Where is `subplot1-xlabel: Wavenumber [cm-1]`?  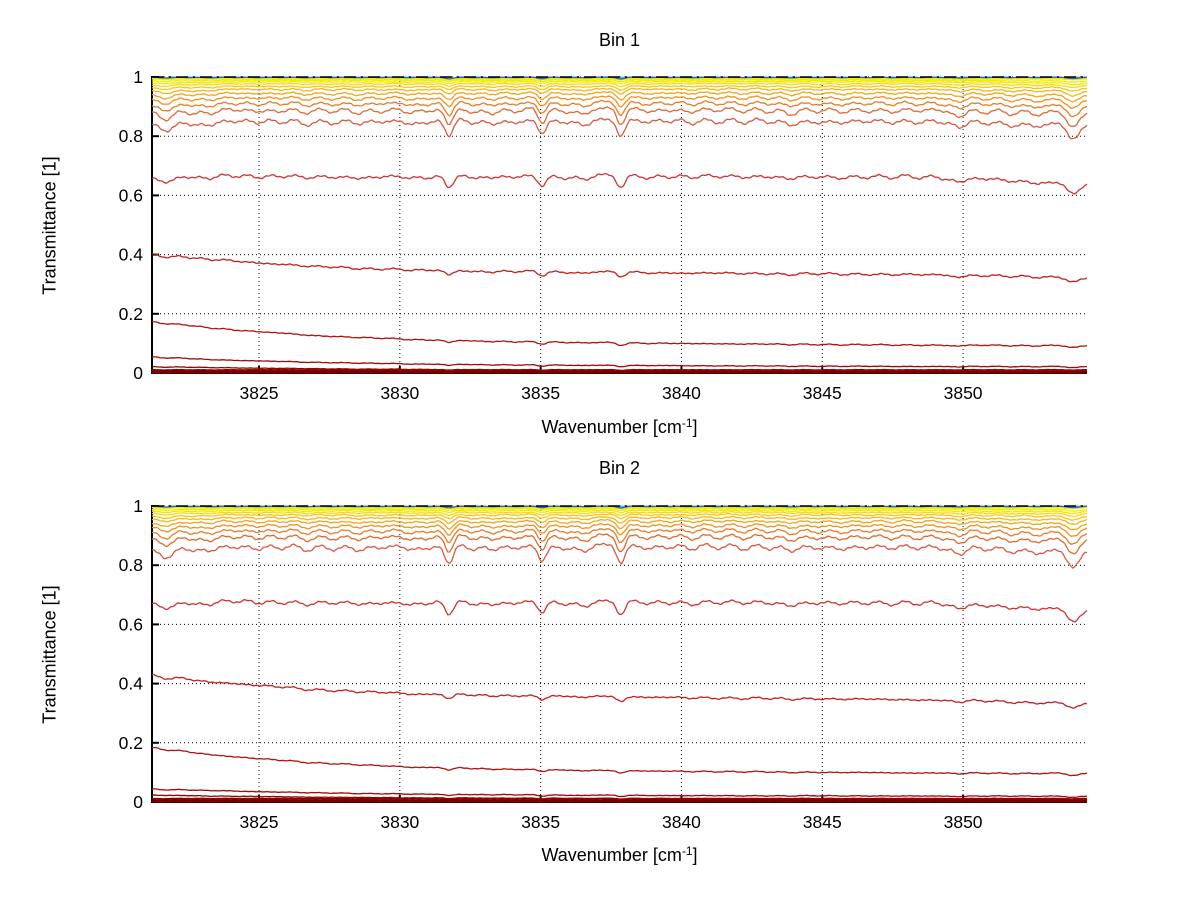 subplot1-xlabel: Wavenumber [cm-1] is located at coordinates (619, 427).